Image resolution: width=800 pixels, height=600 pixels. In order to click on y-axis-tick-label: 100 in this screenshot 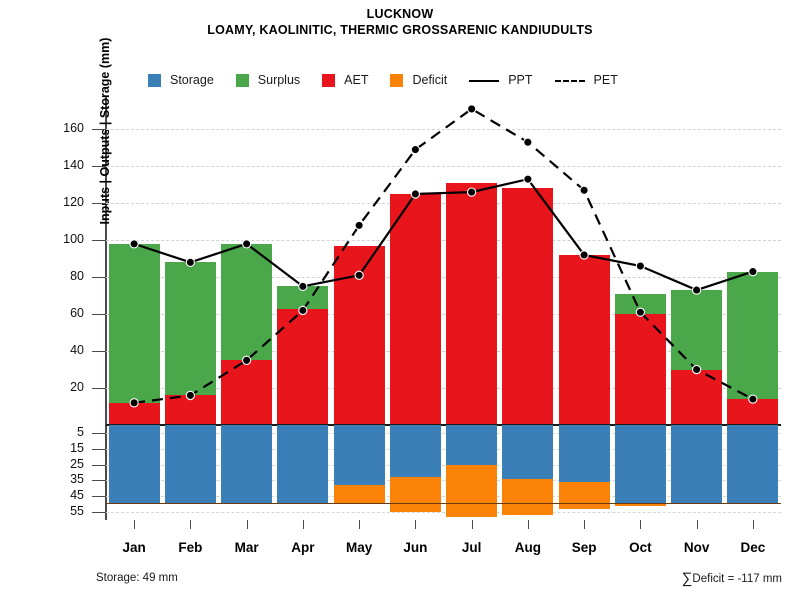, I will do `click(73, 239)`.